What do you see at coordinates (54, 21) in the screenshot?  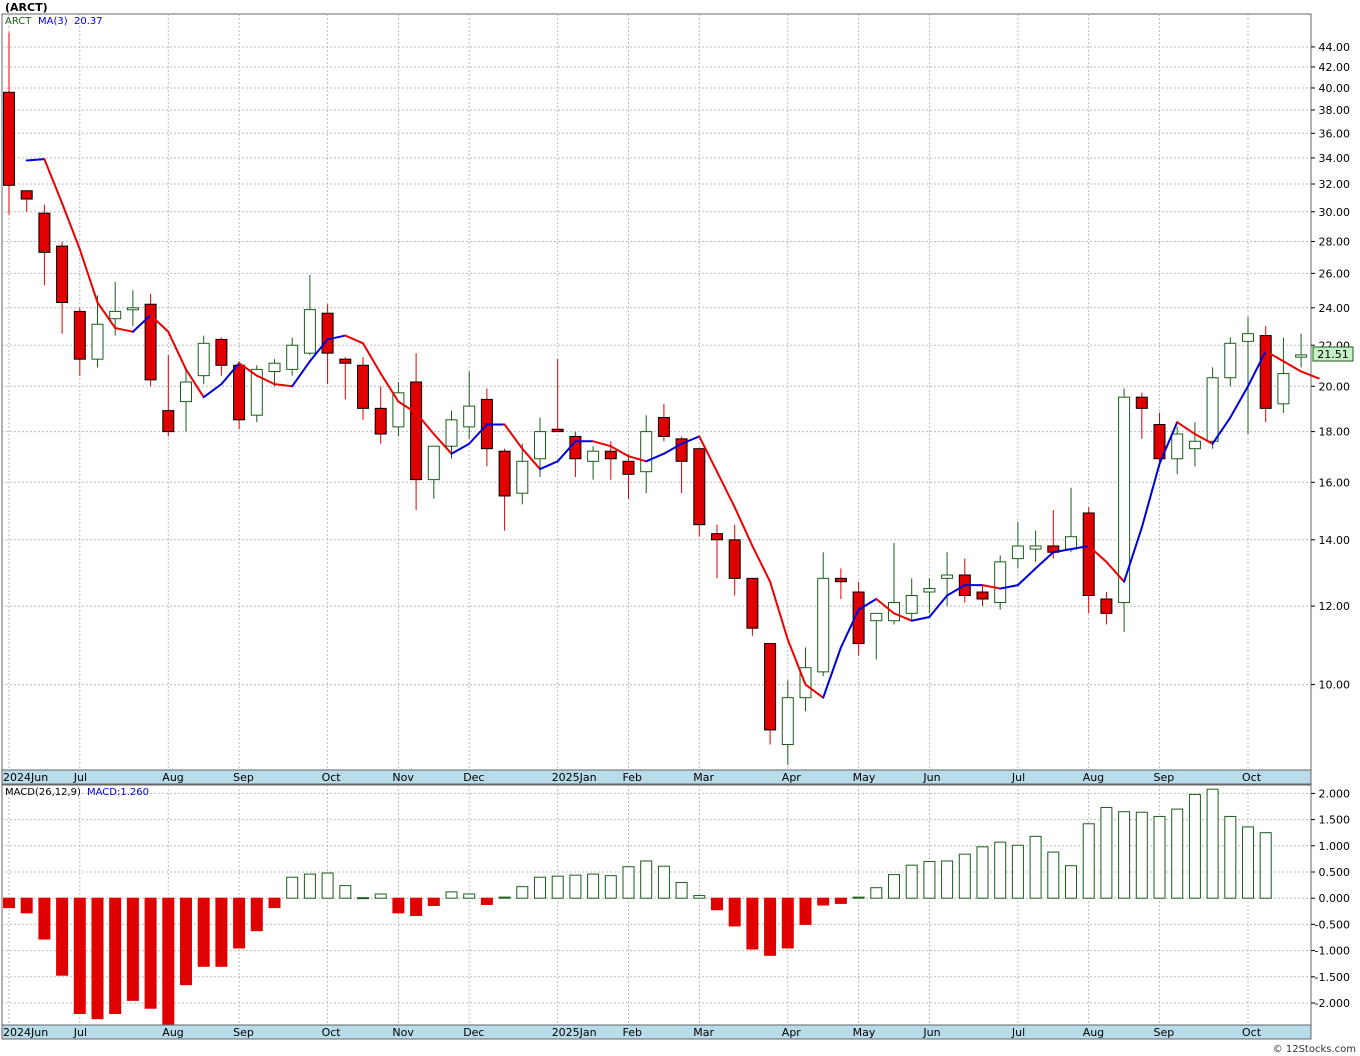 I see `price-legend: ARCT MA(3) 20.37` at bounding box center [54, 21].